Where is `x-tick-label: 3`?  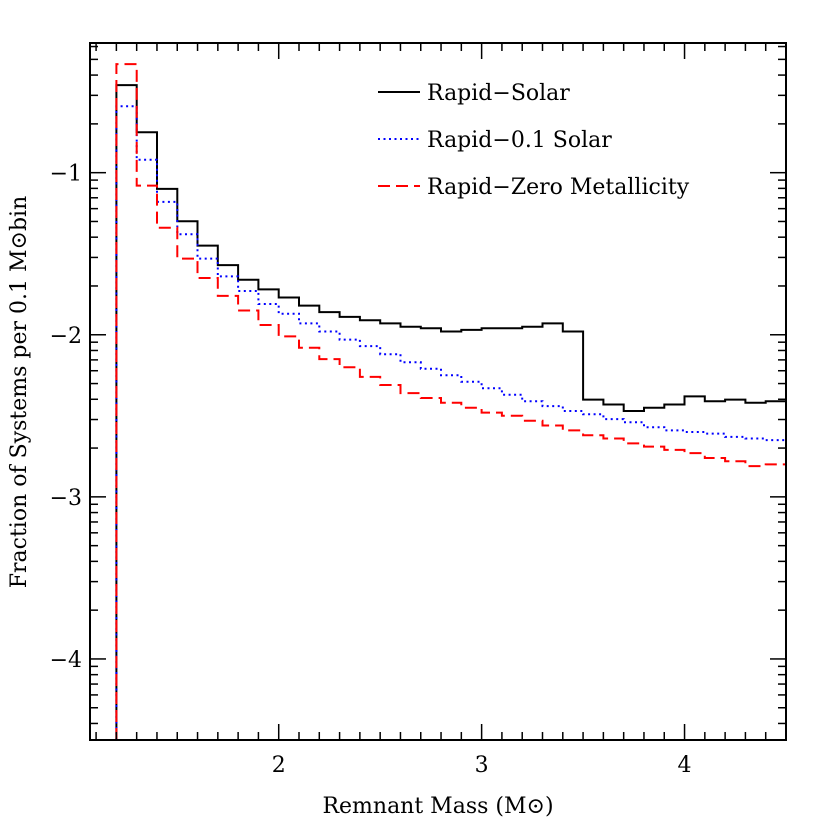 x-tick-label: 3 is located at coordinates (482, 765).